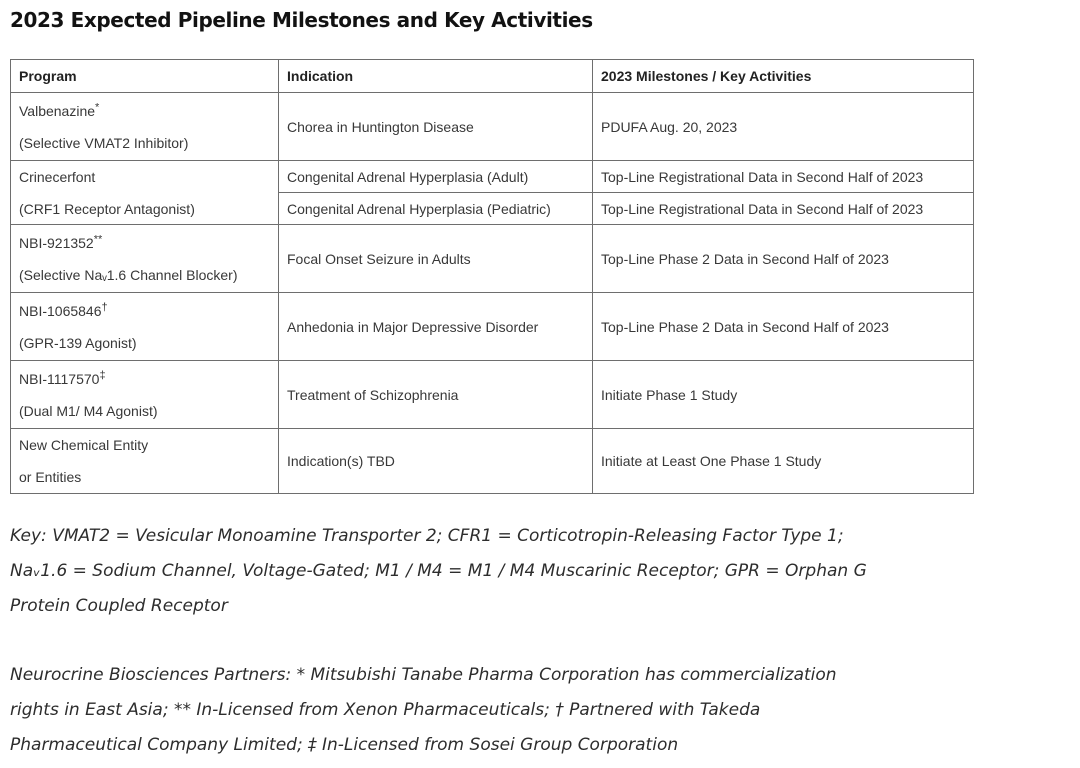  Describe the element at coordinates (50, 477) in the screenshot. I see `program-detail-line: or Entities` at that location.